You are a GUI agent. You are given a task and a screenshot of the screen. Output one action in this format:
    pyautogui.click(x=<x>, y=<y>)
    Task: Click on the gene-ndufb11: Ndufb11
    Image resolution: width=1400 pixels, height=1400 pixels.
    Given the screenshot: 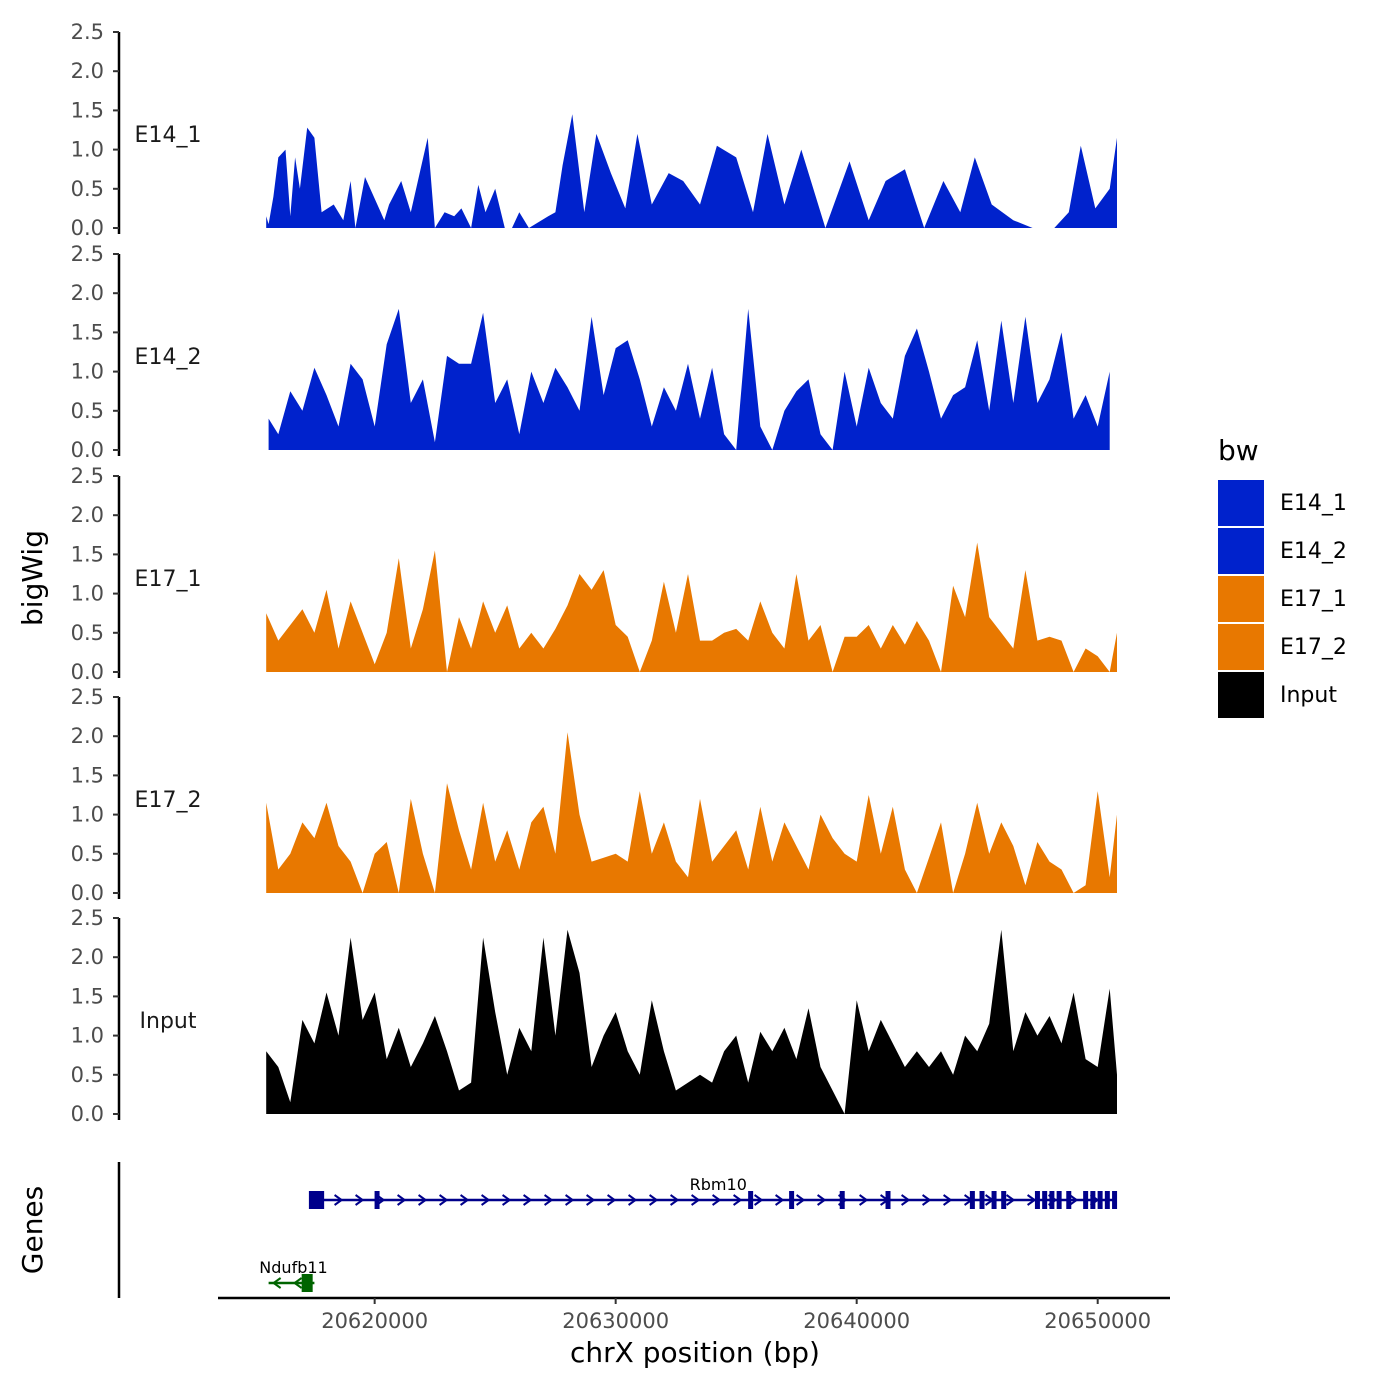 What is the action you would take?
    pyautogui.click(x=293, y=1275)
    